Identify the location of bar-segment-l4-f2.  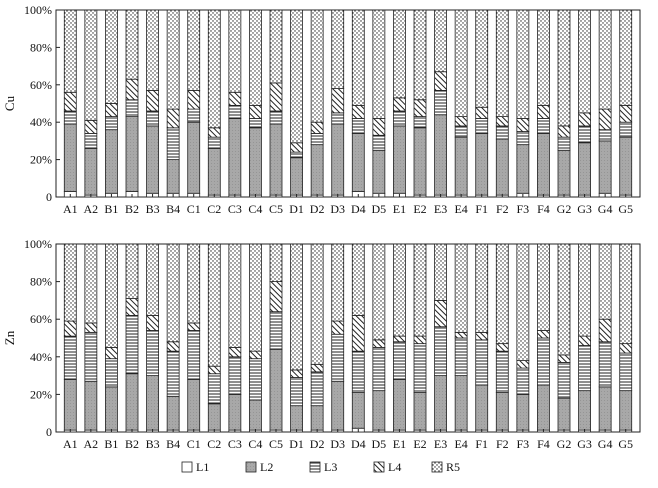
(502, 347).